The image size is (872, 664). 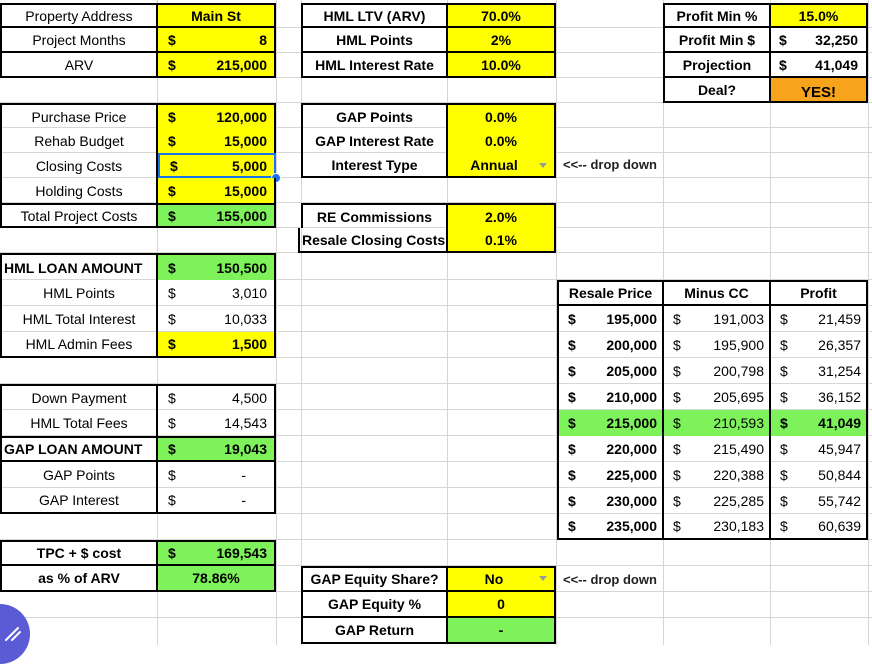 What do you see at coordinates (79, 553) in the screenshot?
I see `tpc-cost-label: TPC + $ cost` at bounding box center [79, 553].